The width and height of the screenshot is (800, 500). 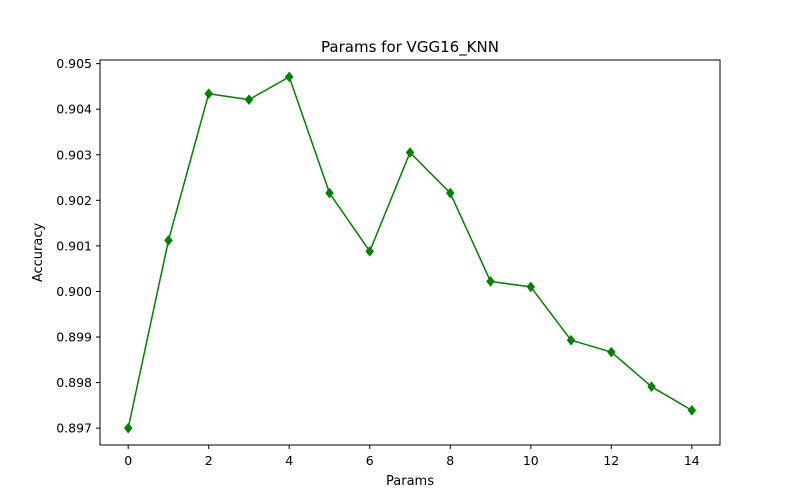 I want to click on x-axis: 0 2 4 6 8 10 12 14, so click(x=412, y=456).